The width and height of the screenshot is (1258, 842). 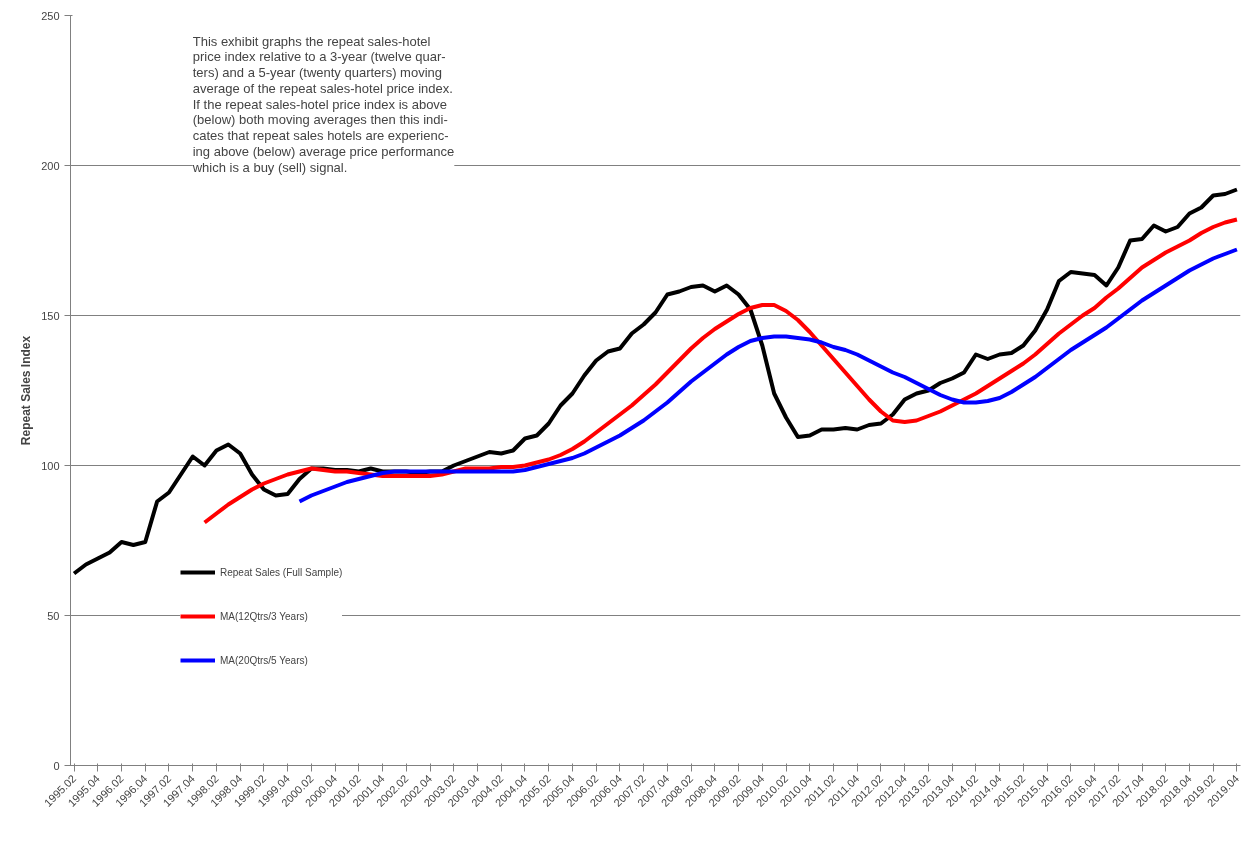 I want to click on legend-label: Repeat Sales (Full Sample), so click(x=281, y=572).